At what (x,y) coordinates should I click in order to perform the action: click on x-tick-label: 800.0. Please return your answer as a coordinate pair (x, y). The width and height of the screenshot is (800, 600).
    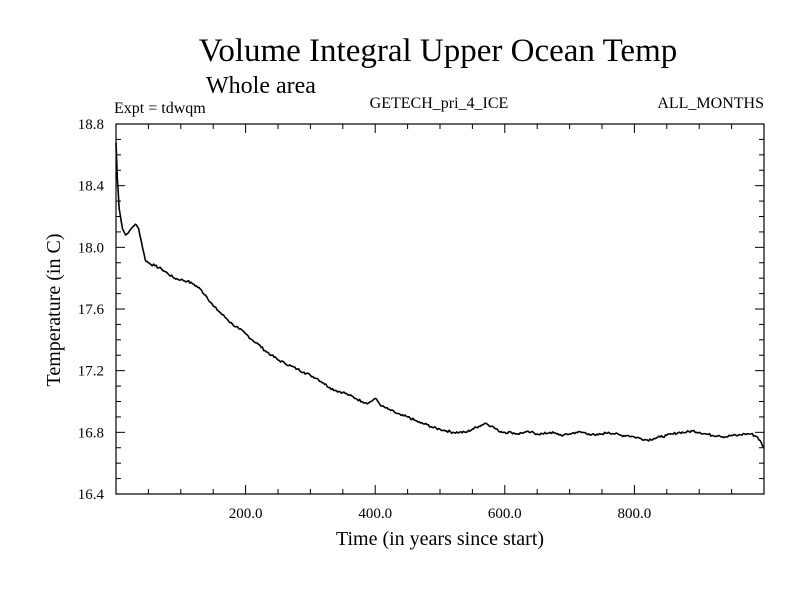
    Looking at the image, I should click on (635, 514).